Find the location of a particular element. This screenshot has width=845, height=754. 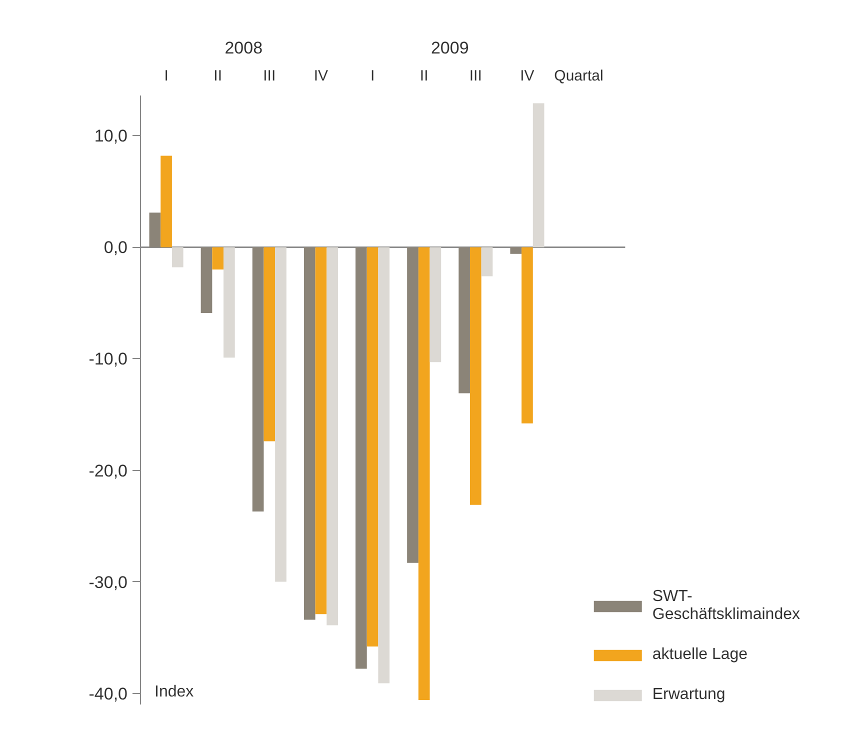

text: 2009 is located at coordinates (449, 48).